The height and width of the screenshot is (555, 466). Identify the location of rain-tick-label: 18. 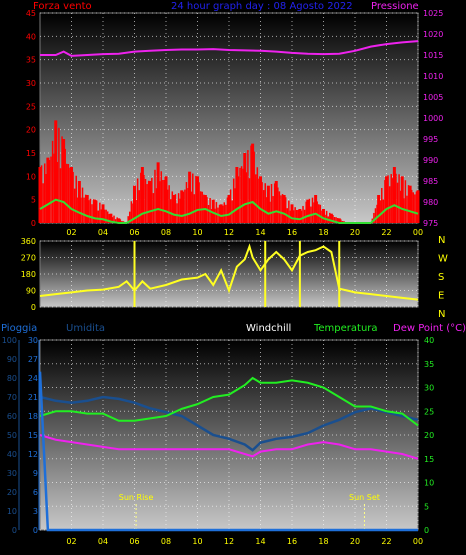
(33, 416).